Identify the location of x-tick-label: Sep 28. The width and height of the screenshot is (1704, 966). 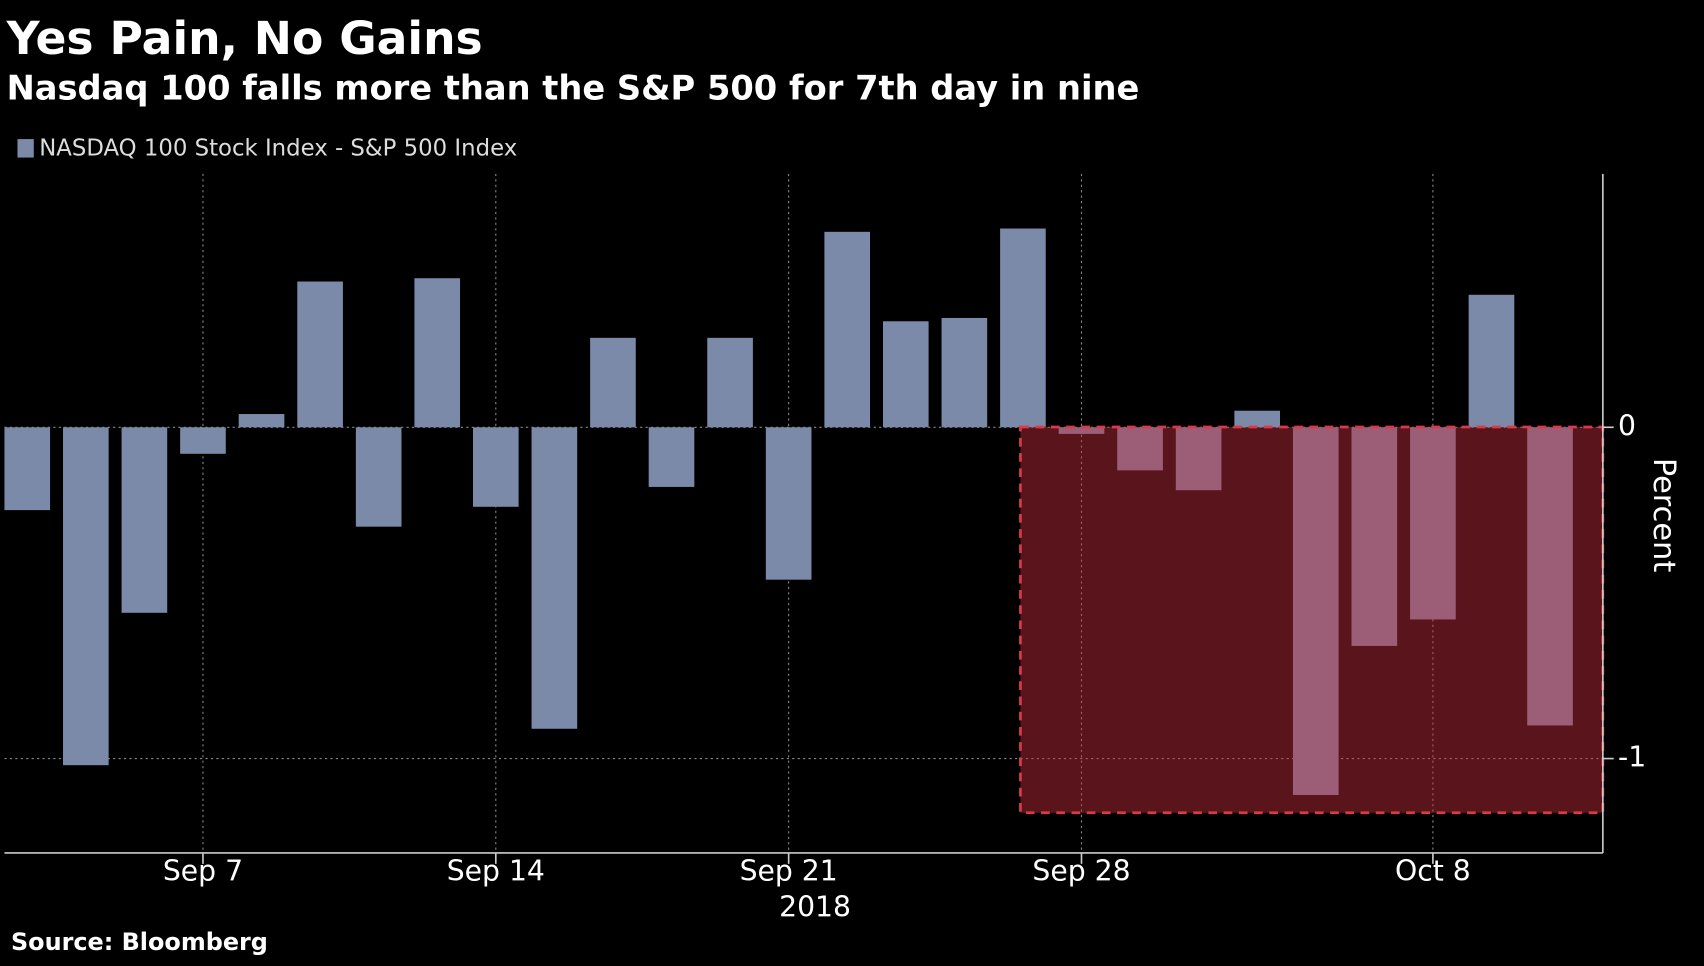
(1081, 871).